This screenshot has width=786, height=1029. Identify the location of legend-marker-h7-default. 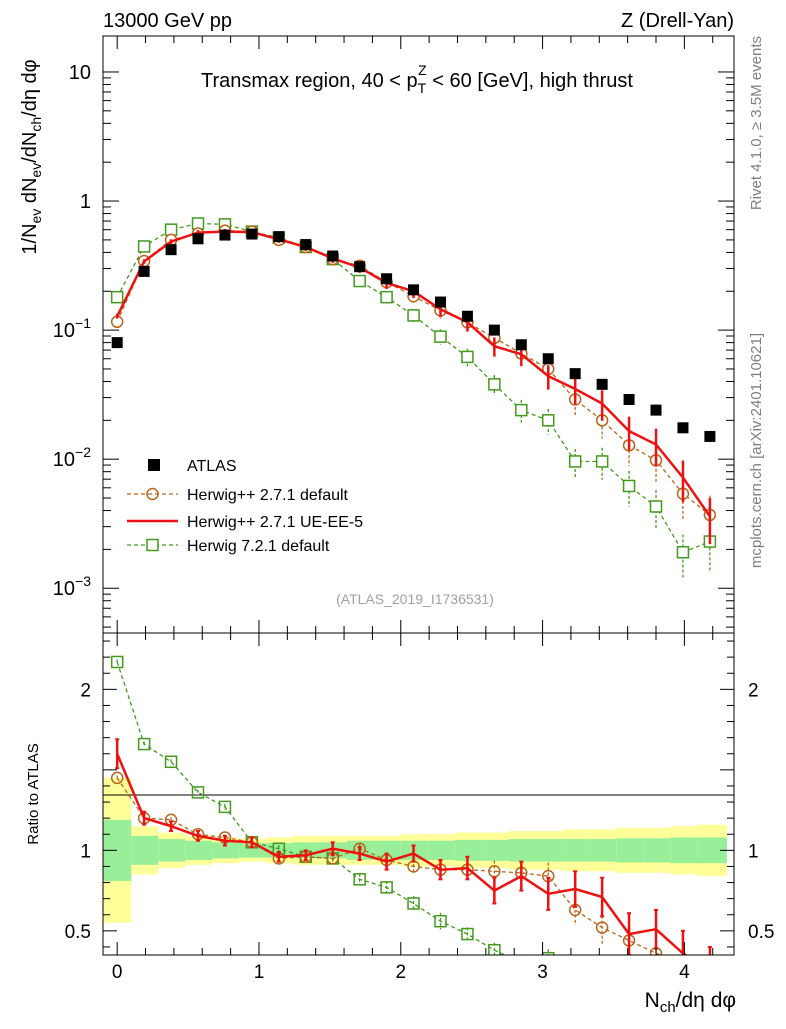
(152, 545).